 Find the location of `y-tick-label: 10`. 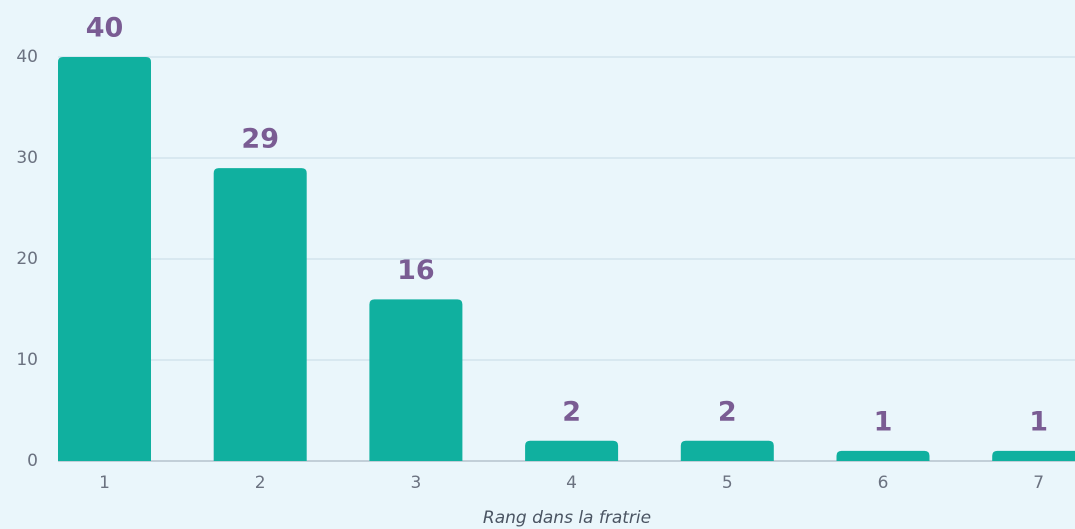

y-tick-label: 10 is located at coordinates (27, 360).